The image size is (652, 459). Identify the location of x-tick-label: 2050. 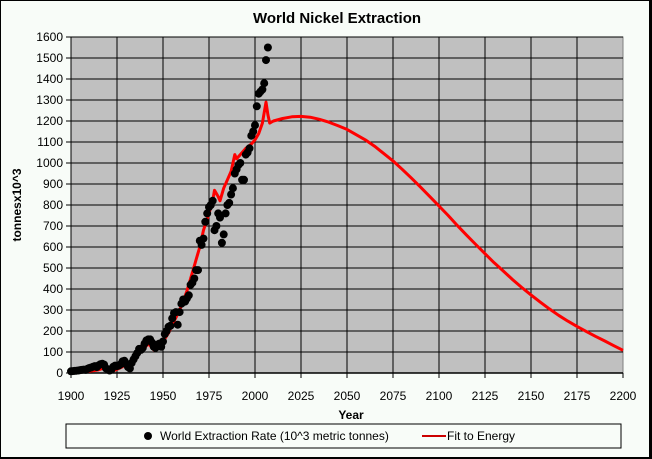
(347, 396).